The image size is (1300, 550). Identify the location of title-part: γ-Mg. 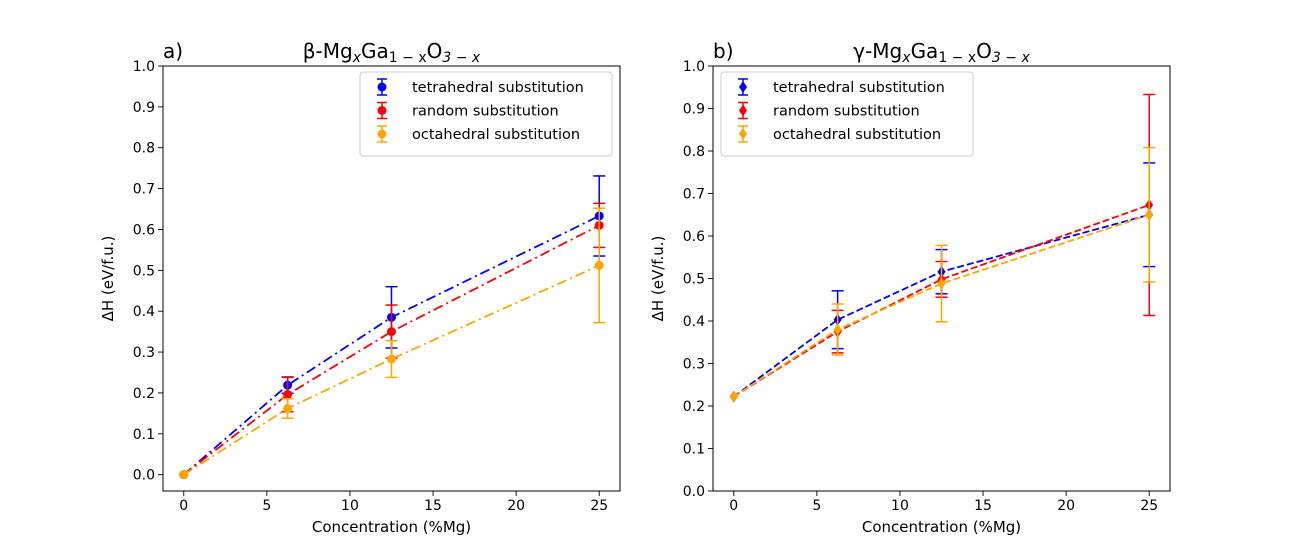
(877, 51).